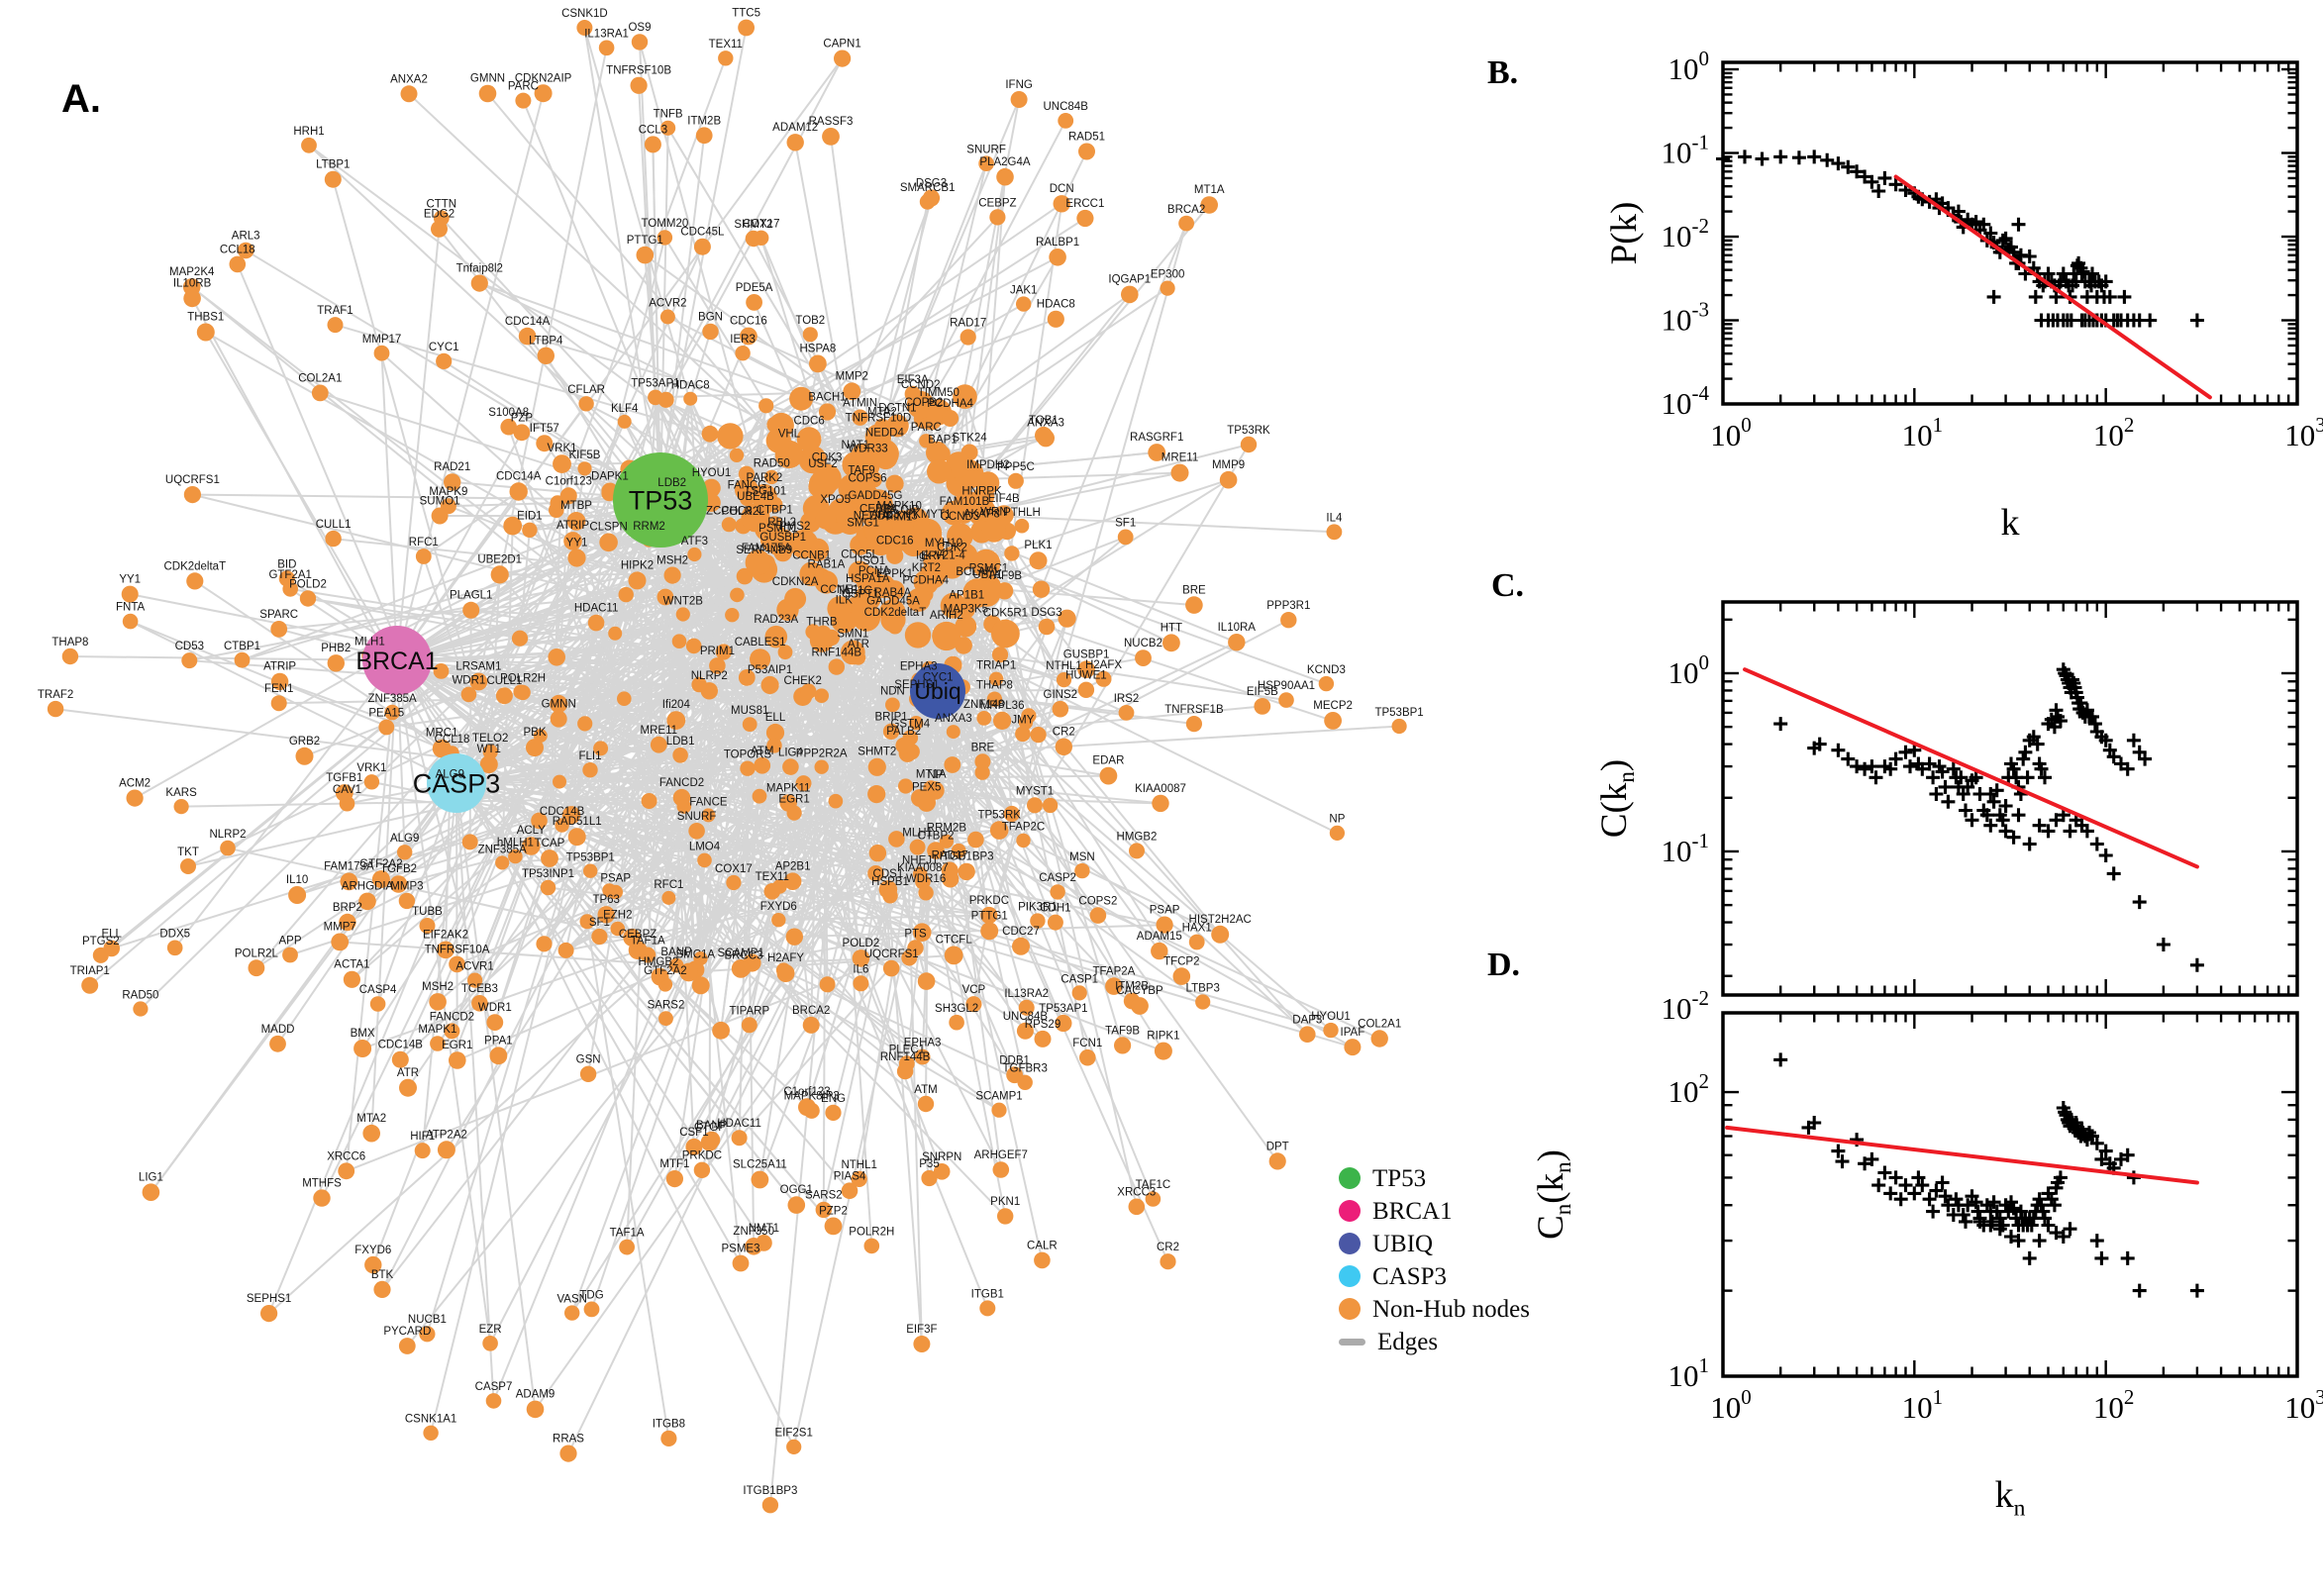 Image resolution: width=2323 pixels, height=1596 pixels. Describe the element at coordinates (1063, 1009) in the screenshot. I see `gene-label: TP53AP1` at that location.